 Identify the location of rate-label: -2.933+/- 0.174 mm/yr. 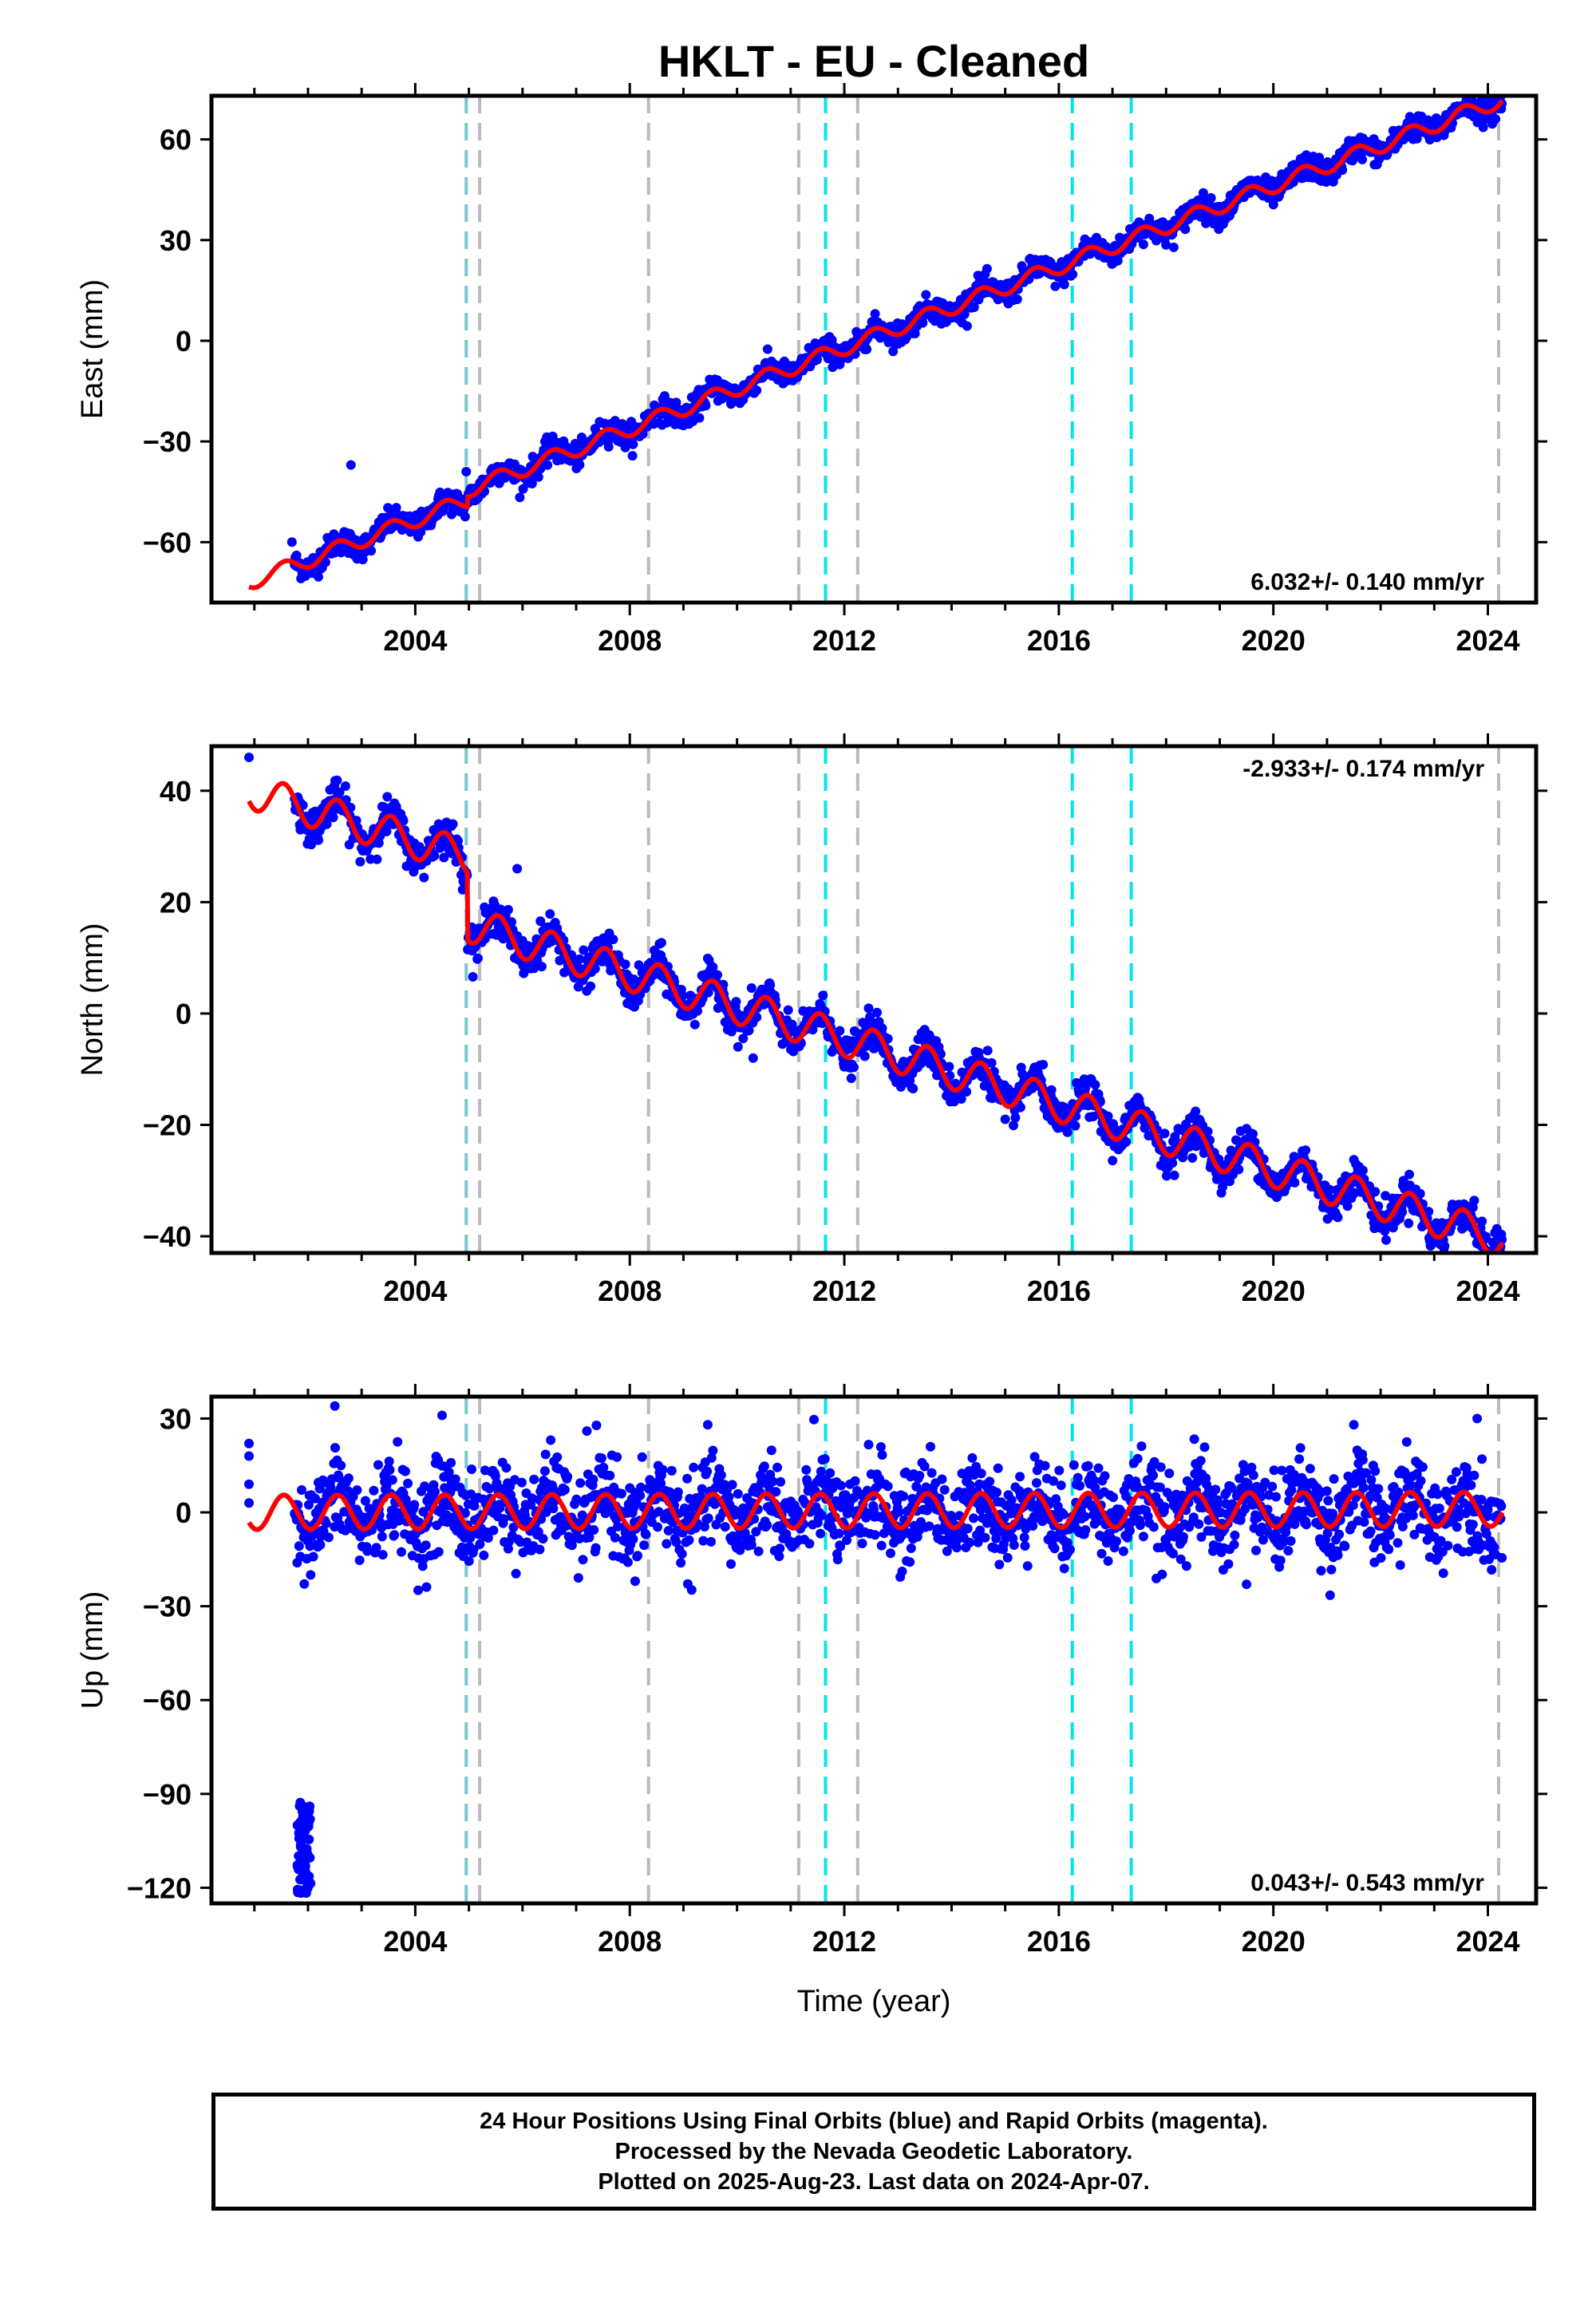
(1363, 769).